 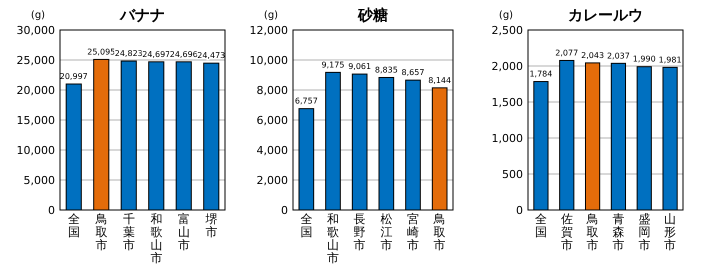 I want to click on data-label: 2,077, so click(x=566, y=53).